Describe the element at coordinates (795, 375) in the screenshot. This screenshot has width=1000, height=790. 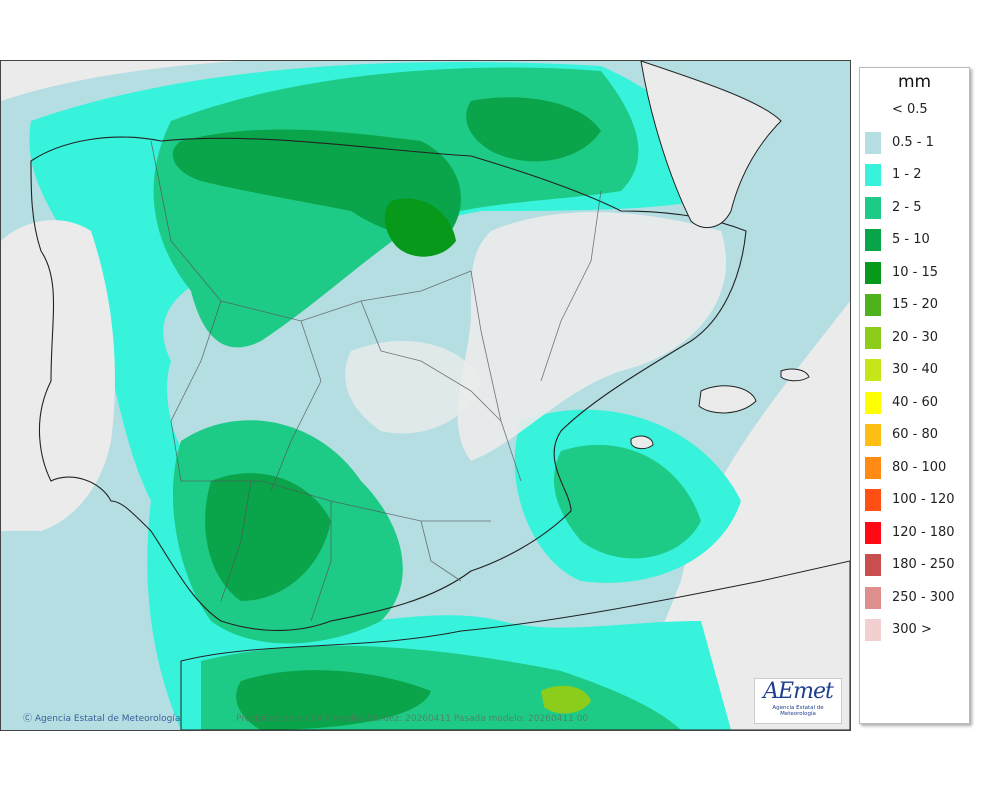
I see `menorca-island` at that location.